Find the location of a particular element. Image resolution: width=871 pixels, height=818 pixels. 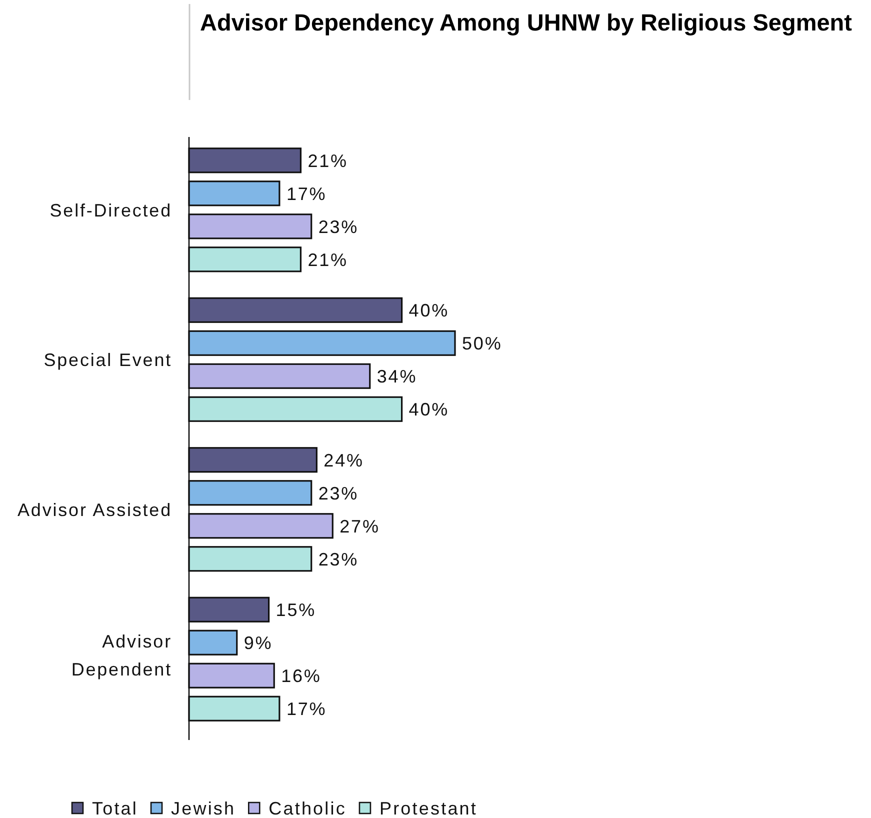

text: Advisor Dependency Among UHNW by Religious Segment is located at coordinates (526, 22).